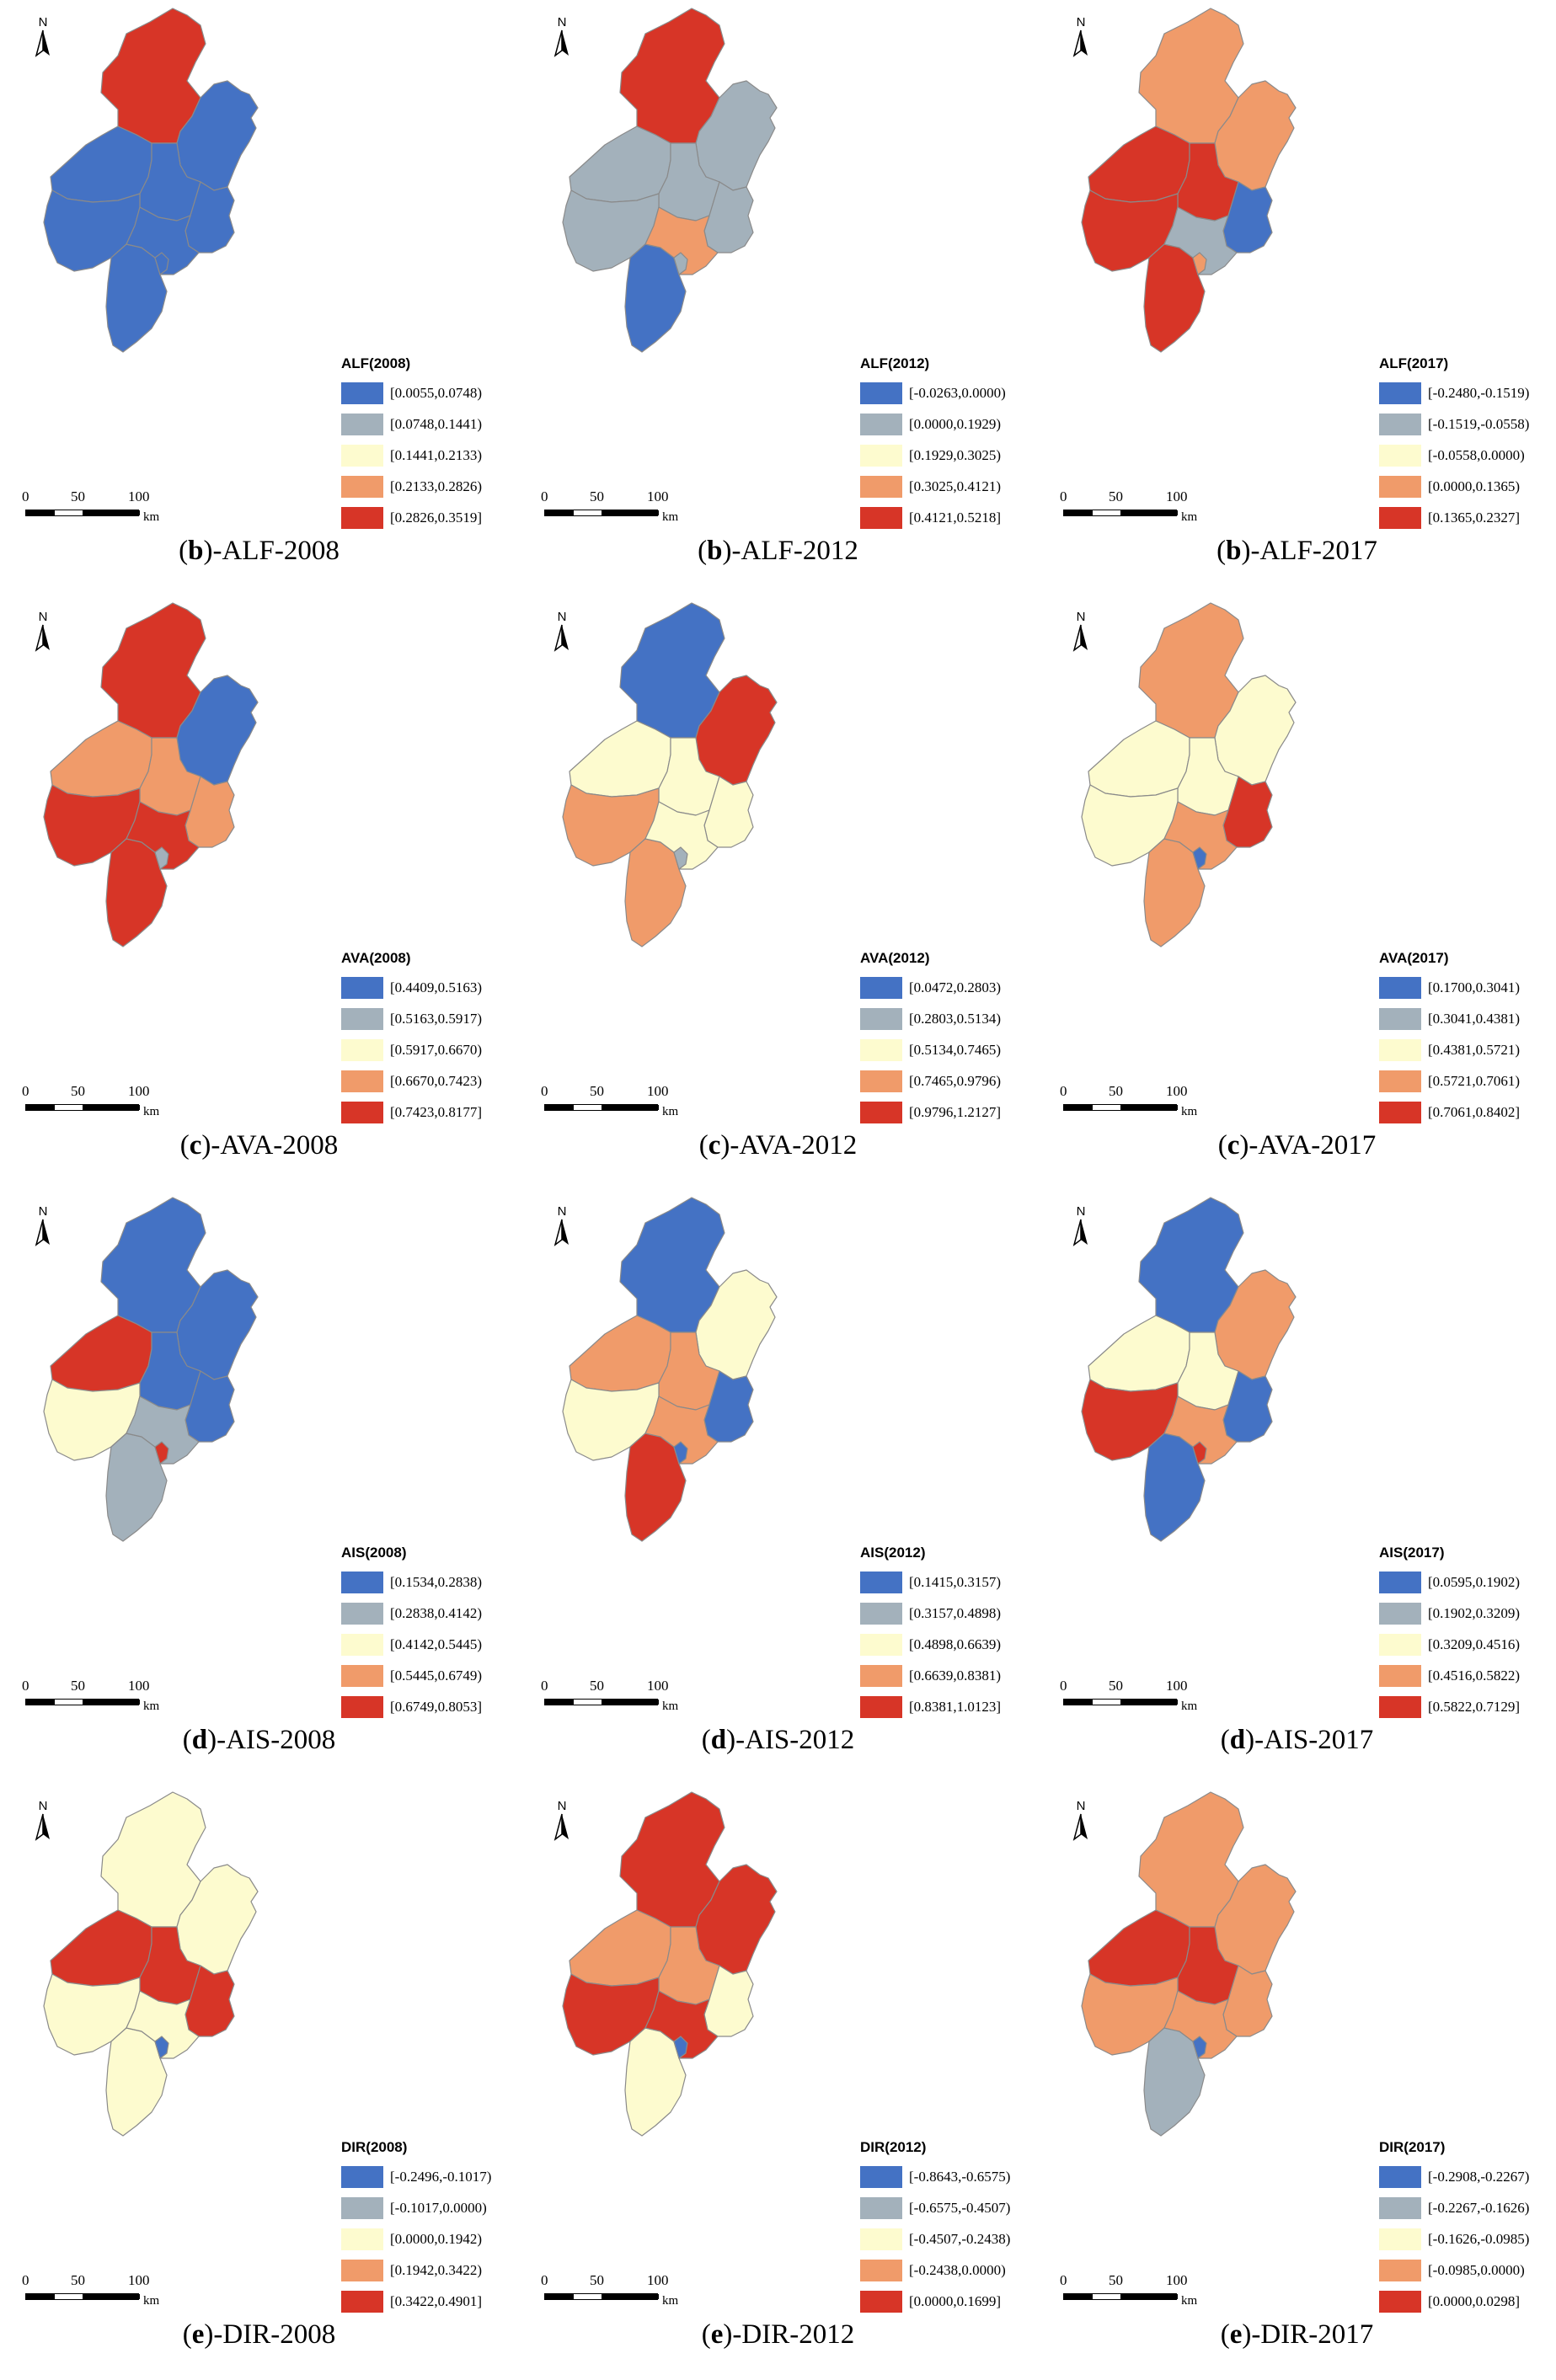  What do you see at coordinates (958, 2269) in the screenshot?
I see `legend-label: [-0.2438,0.0000)` at bounding box center [958, 2269].